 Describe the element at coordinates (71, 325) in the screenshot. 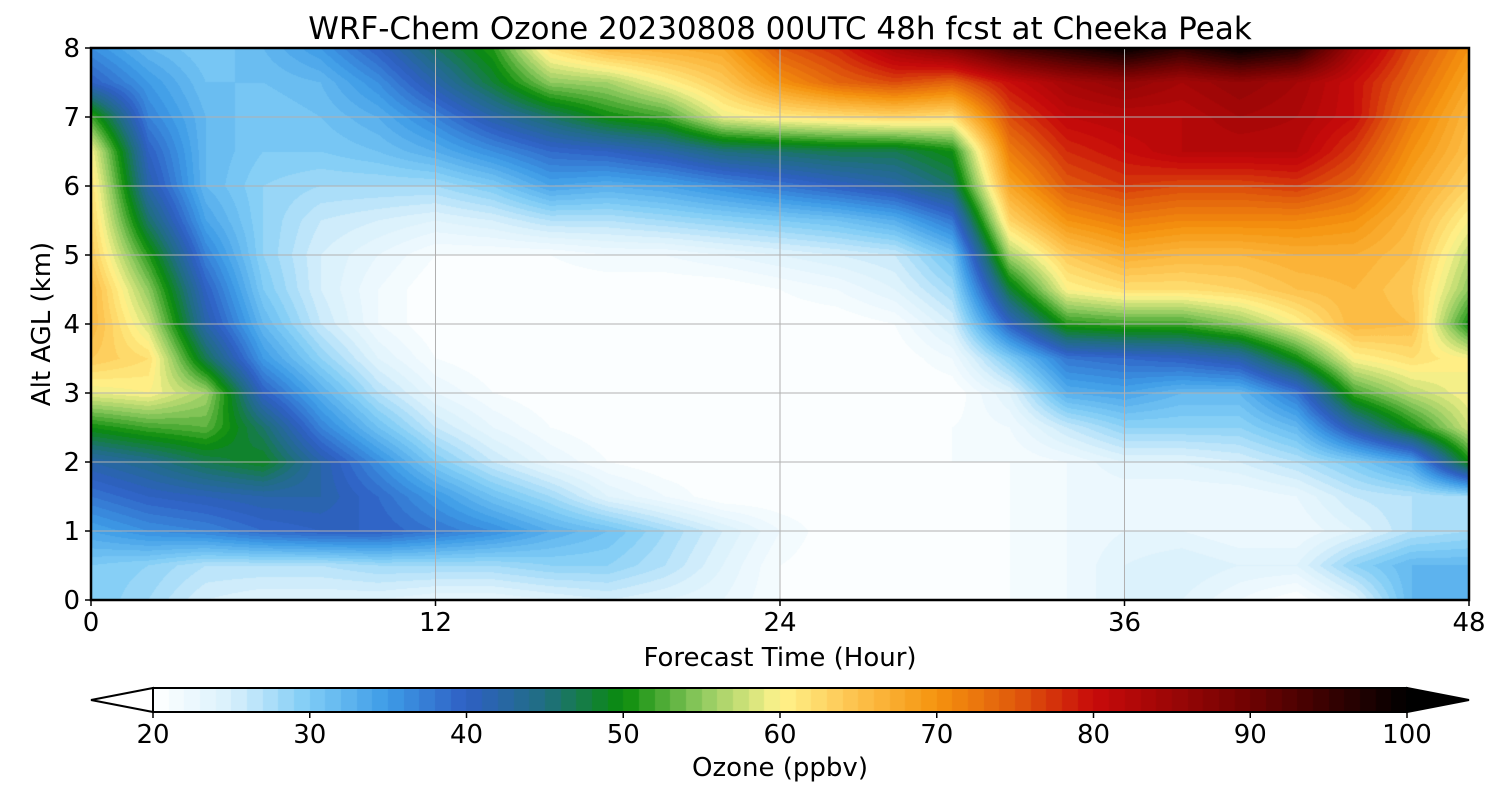

I see `y-tick-label: 4` at that location.